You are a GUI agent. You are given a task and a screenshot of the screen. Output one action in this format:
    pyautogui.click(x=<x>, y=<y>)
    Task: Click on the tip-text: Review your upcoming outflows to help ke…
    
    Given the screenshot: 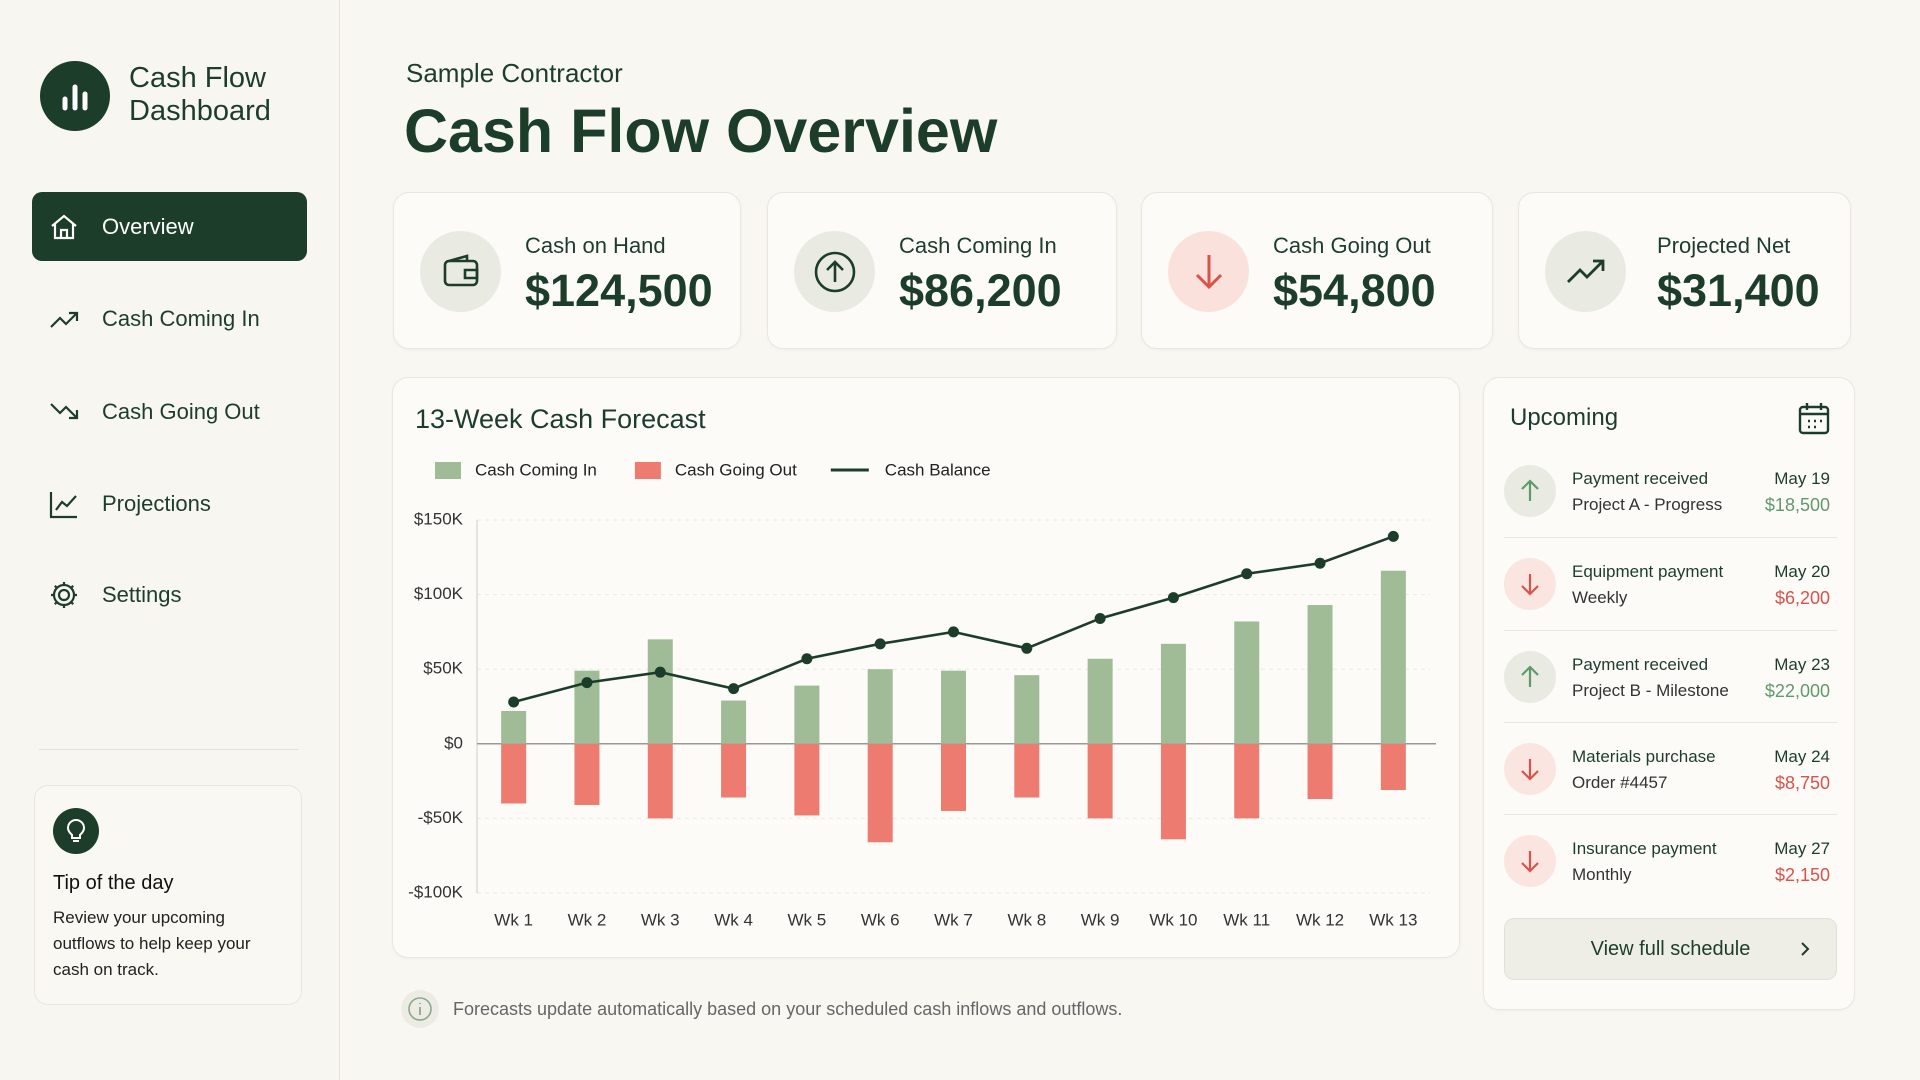 What is the action you would take?
    pyautogui.click(x=152, y=943)
    